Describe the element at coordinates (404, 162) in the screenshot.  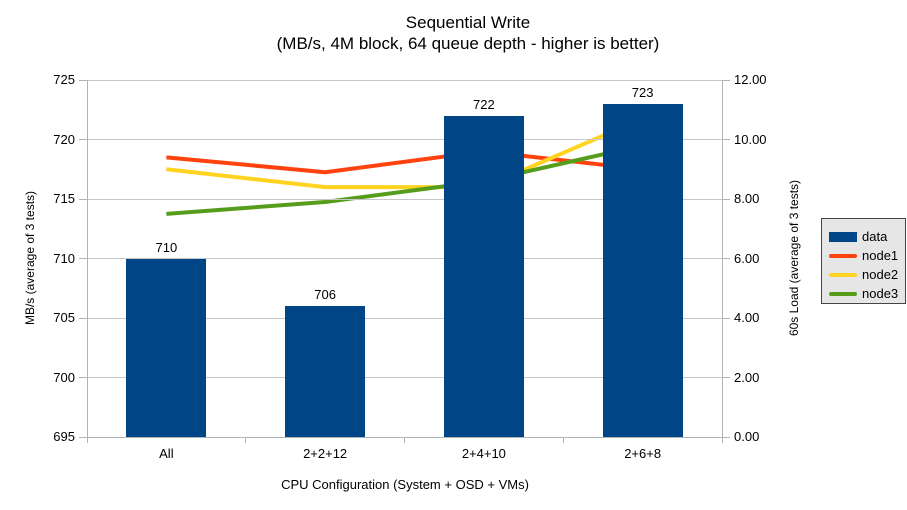
I see `line-series-node1` at that location.